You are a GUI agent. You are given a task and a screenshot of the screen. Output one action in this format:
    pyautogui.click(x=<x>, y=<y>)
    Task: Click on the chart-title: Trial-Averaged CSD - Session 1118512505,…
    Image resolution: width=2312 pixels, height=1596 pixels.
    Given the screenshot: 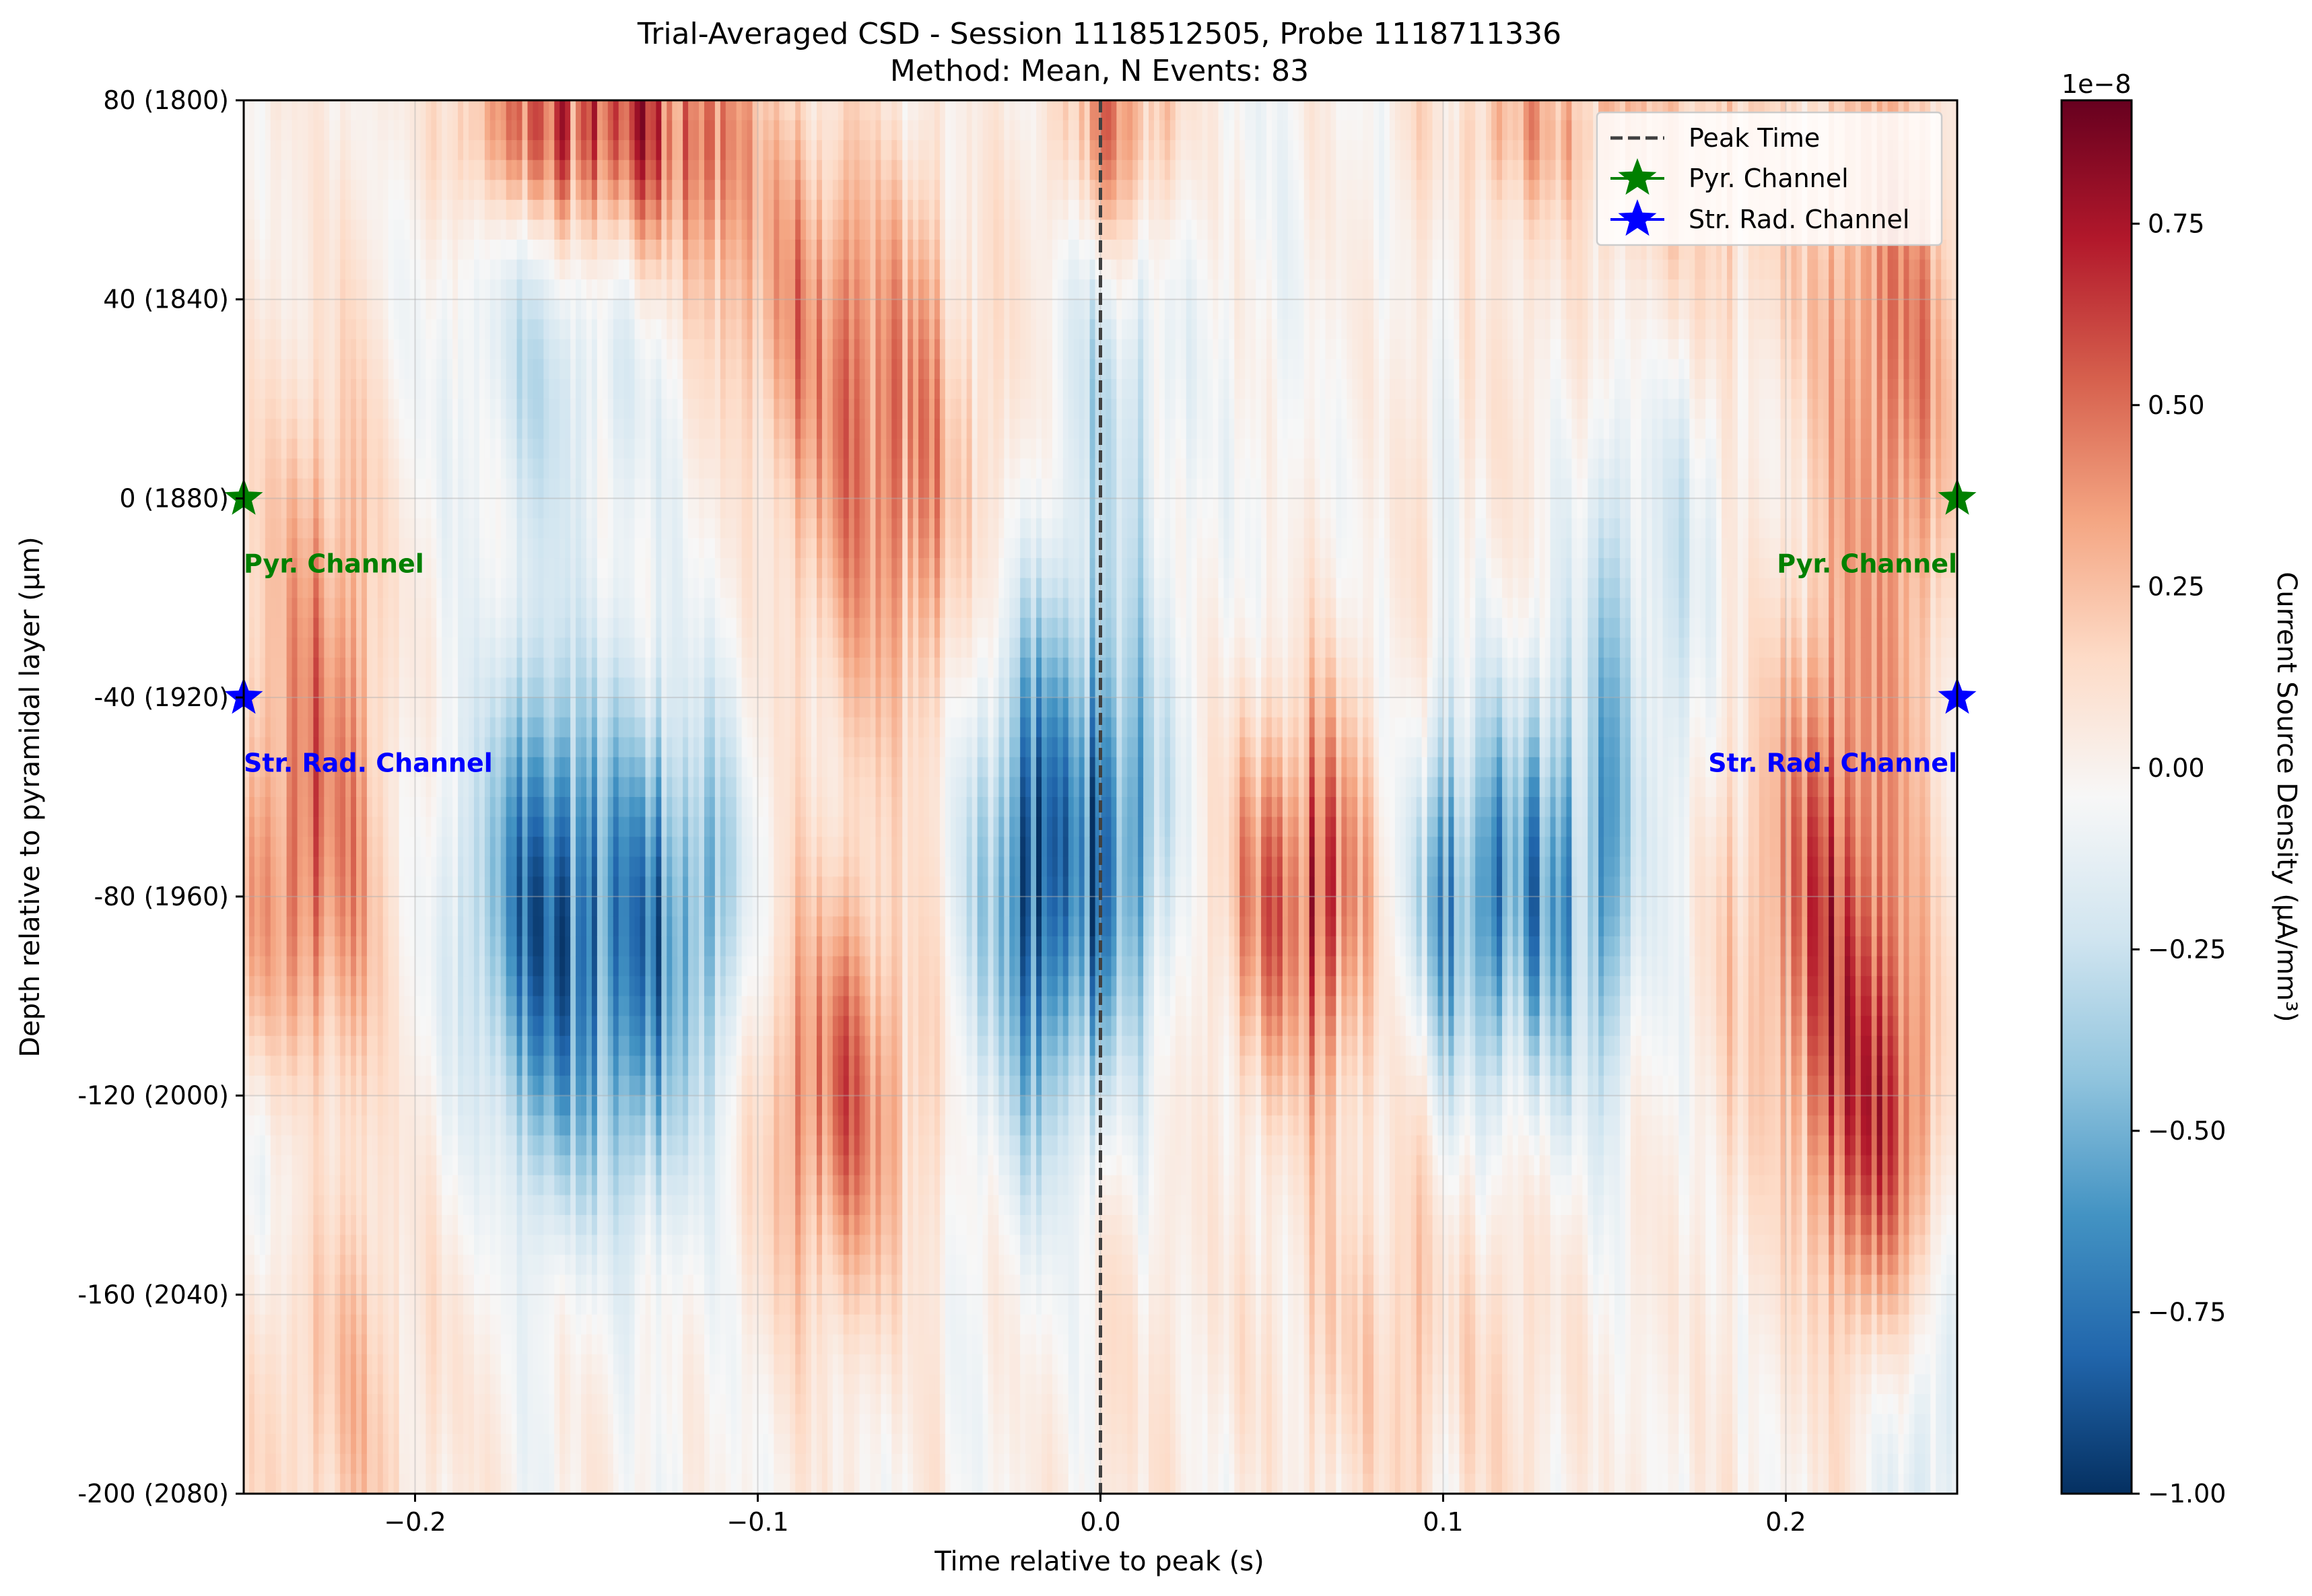 What is the action you would take?
    pyautogui.click(x=1099, y=34)
    